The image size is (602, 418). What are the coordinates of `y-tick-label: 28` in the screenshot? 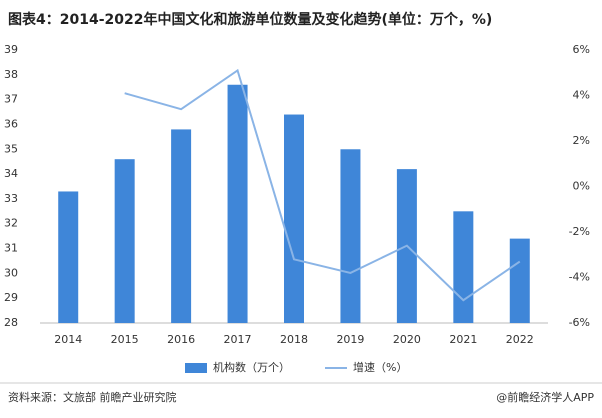 It's located at (11, 322).